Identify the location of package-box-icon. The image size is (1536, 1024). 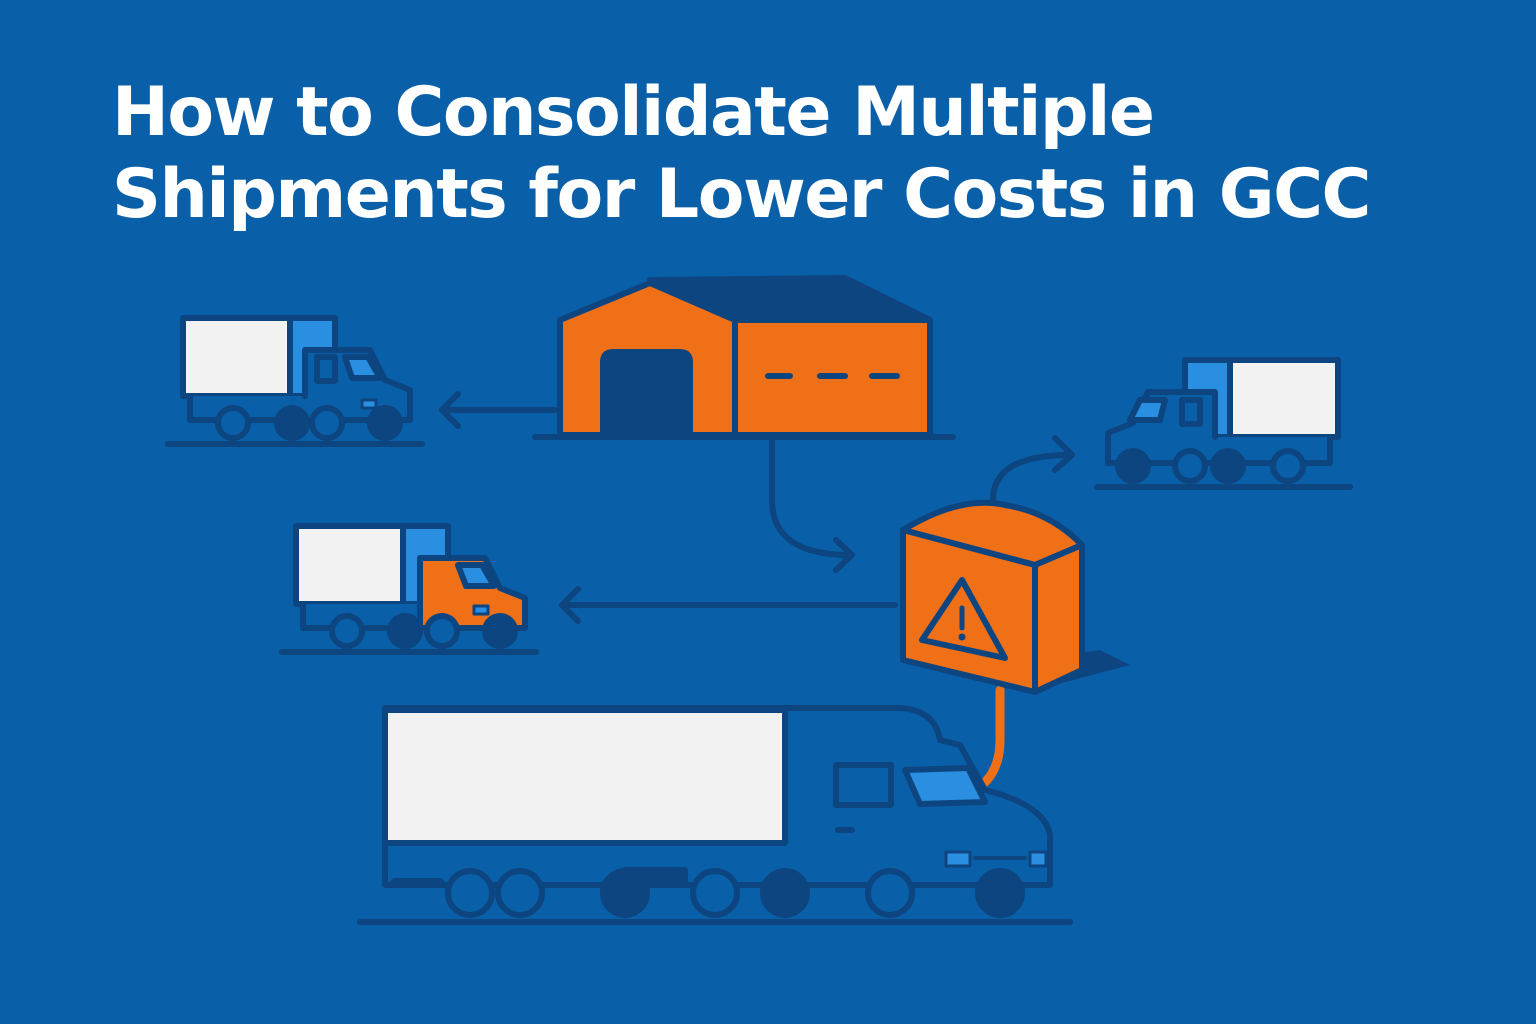
(1015, 597).